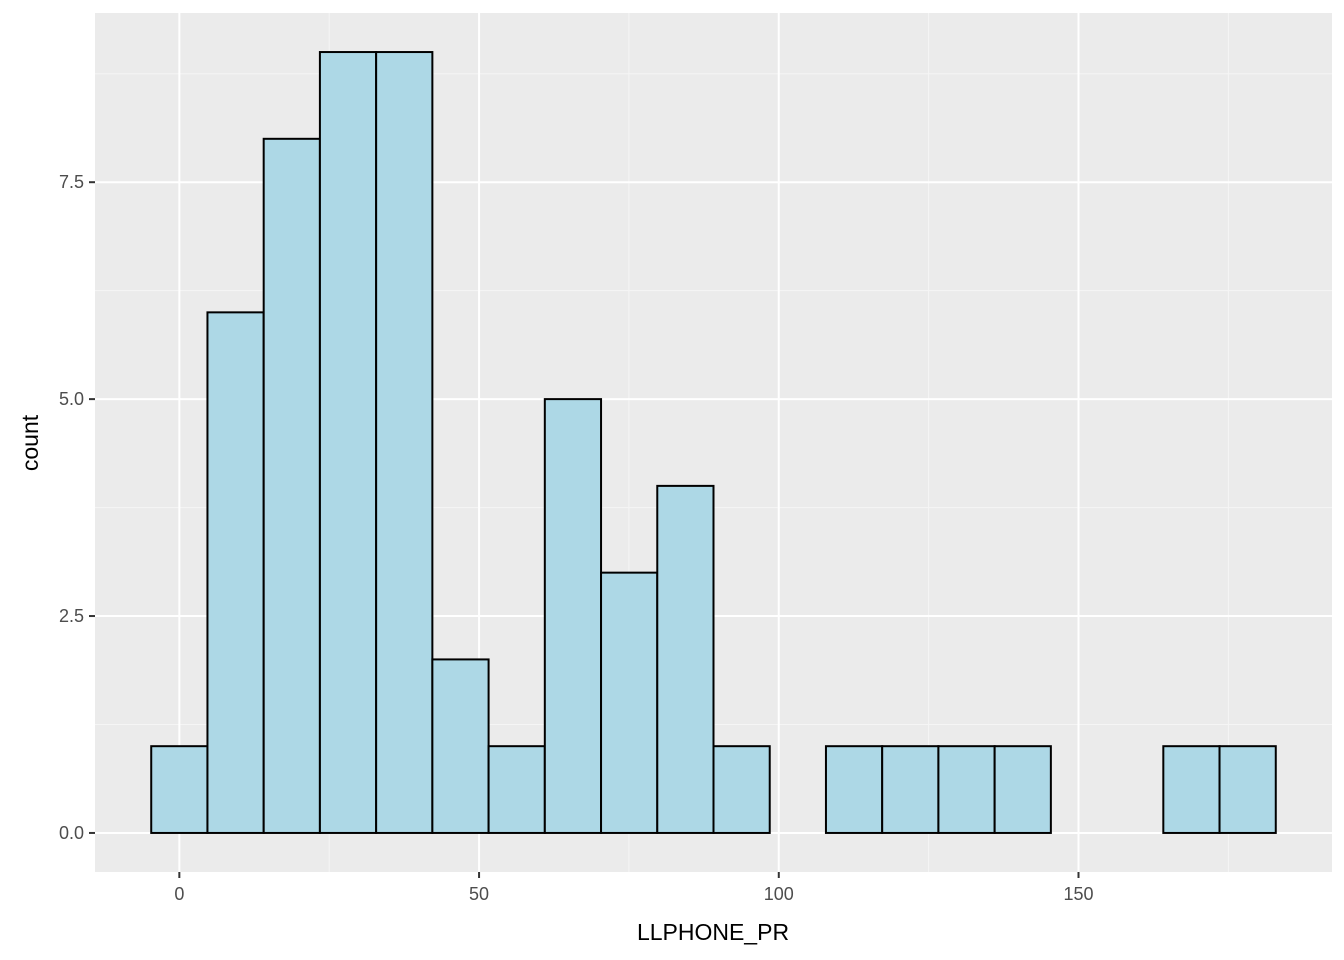  Describe the element at coordinates (77, 507) in the screenshot. I see `y-axis: 0.0 2.5 5.0 7.5` at that location.